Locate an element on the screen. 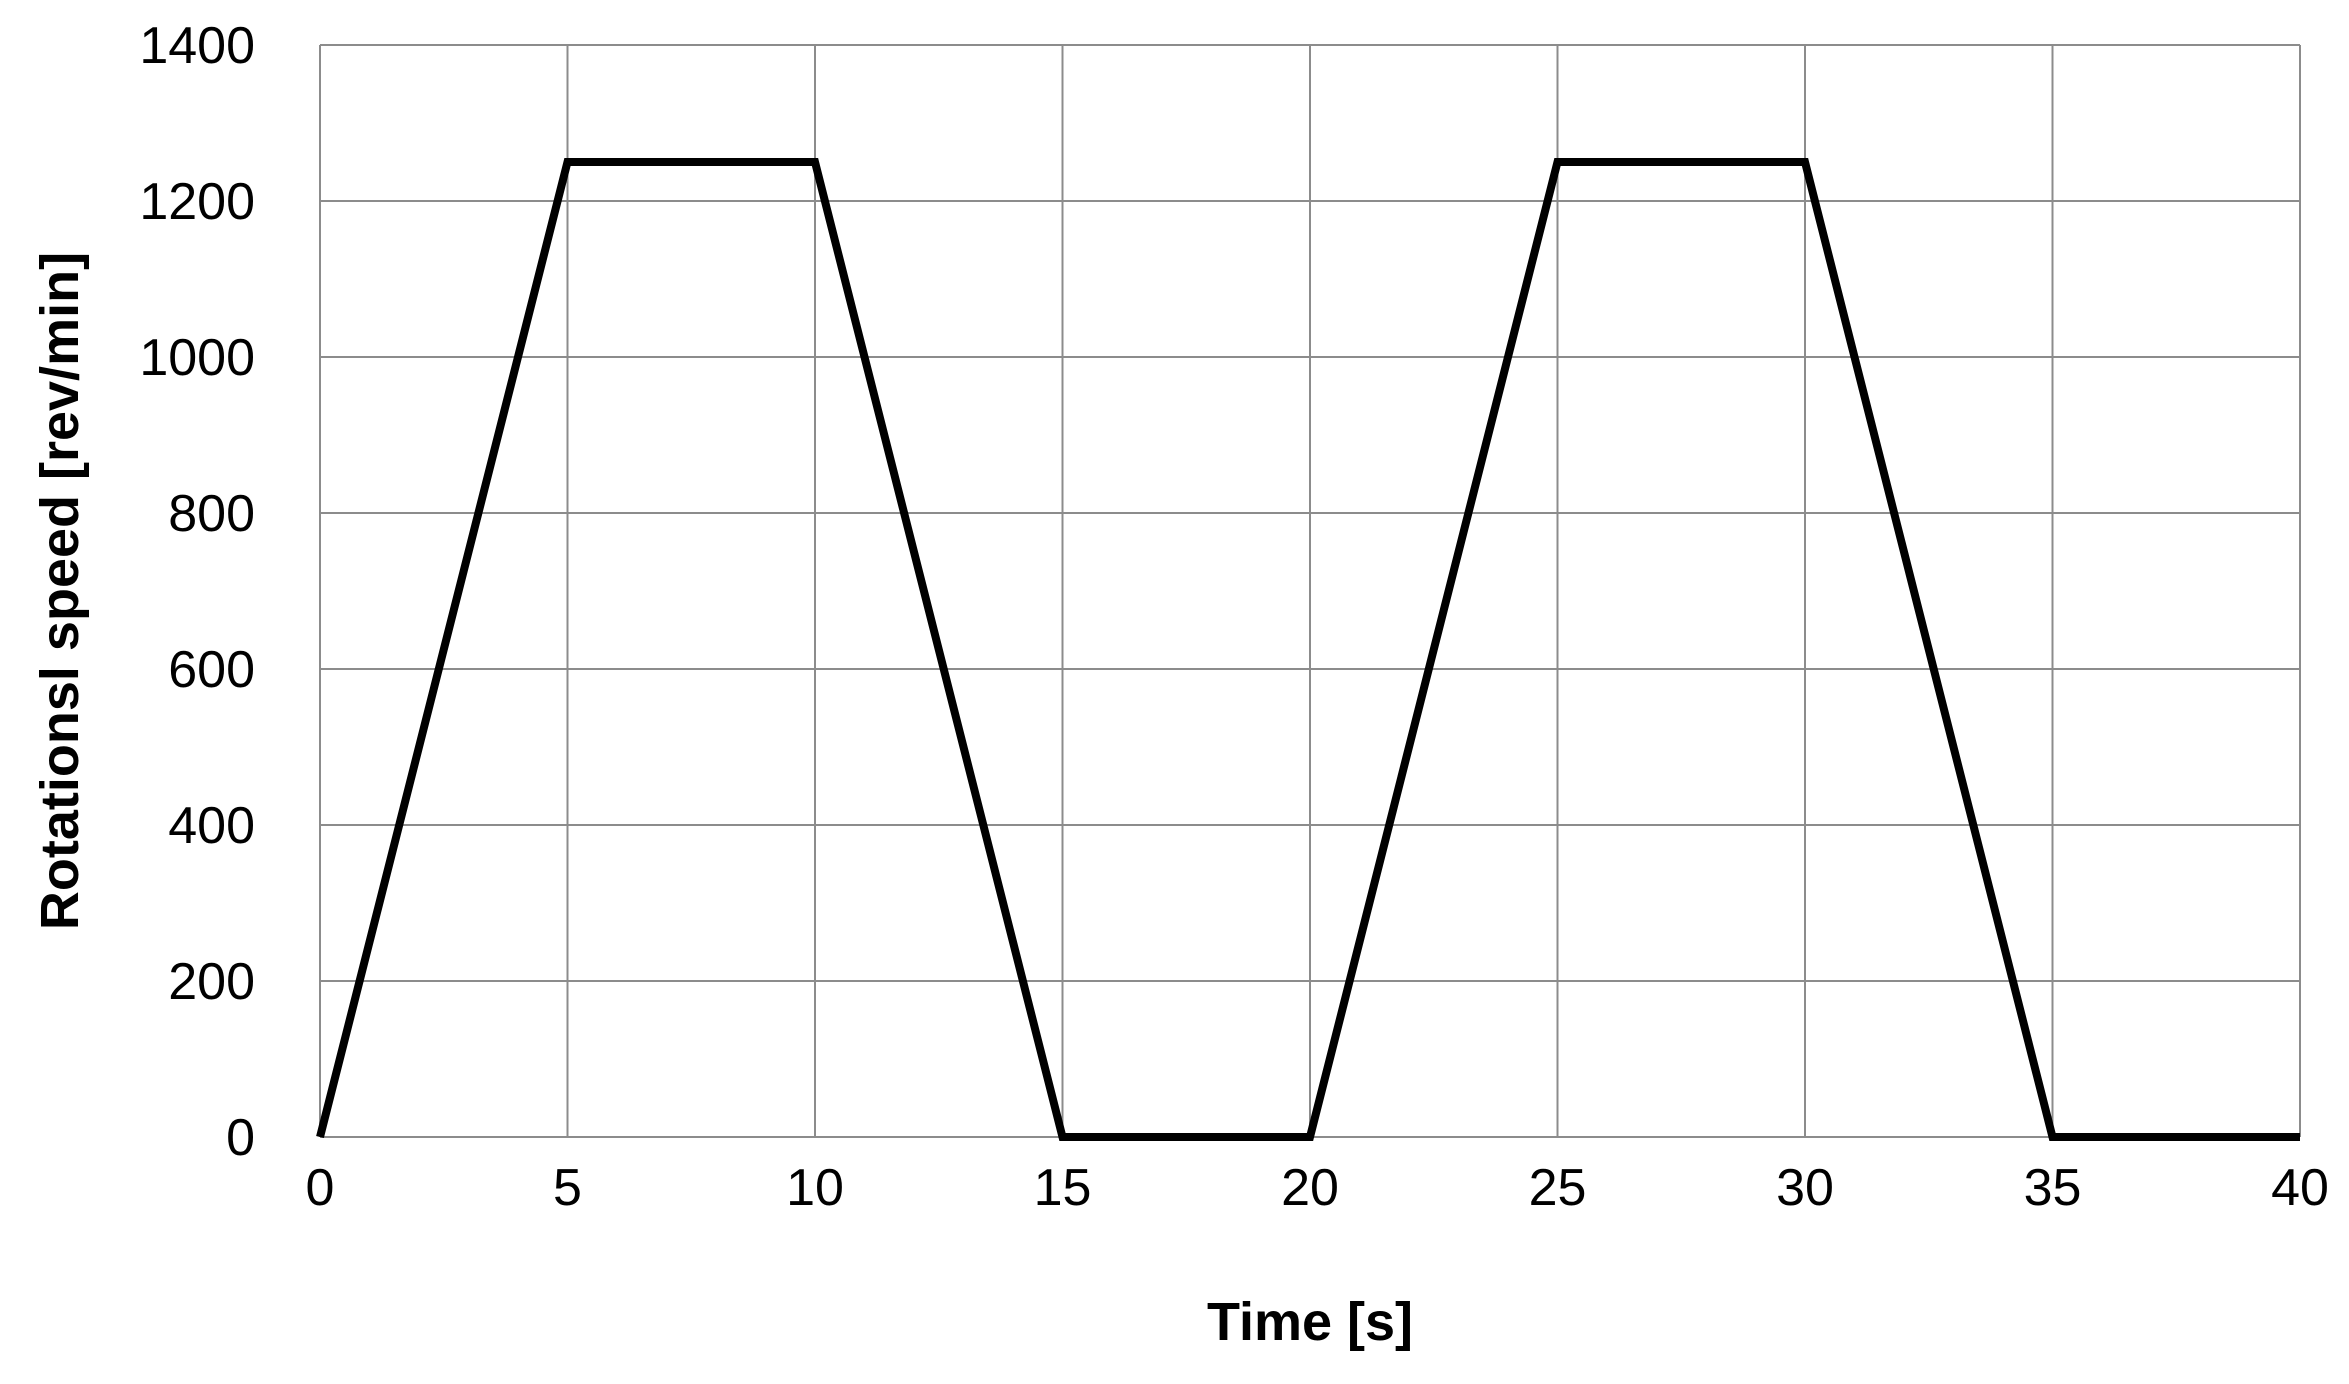 The height and width of the screenshot is (1384, 2349). x-tick-label: 0 is located at coordinates (320, 1188).